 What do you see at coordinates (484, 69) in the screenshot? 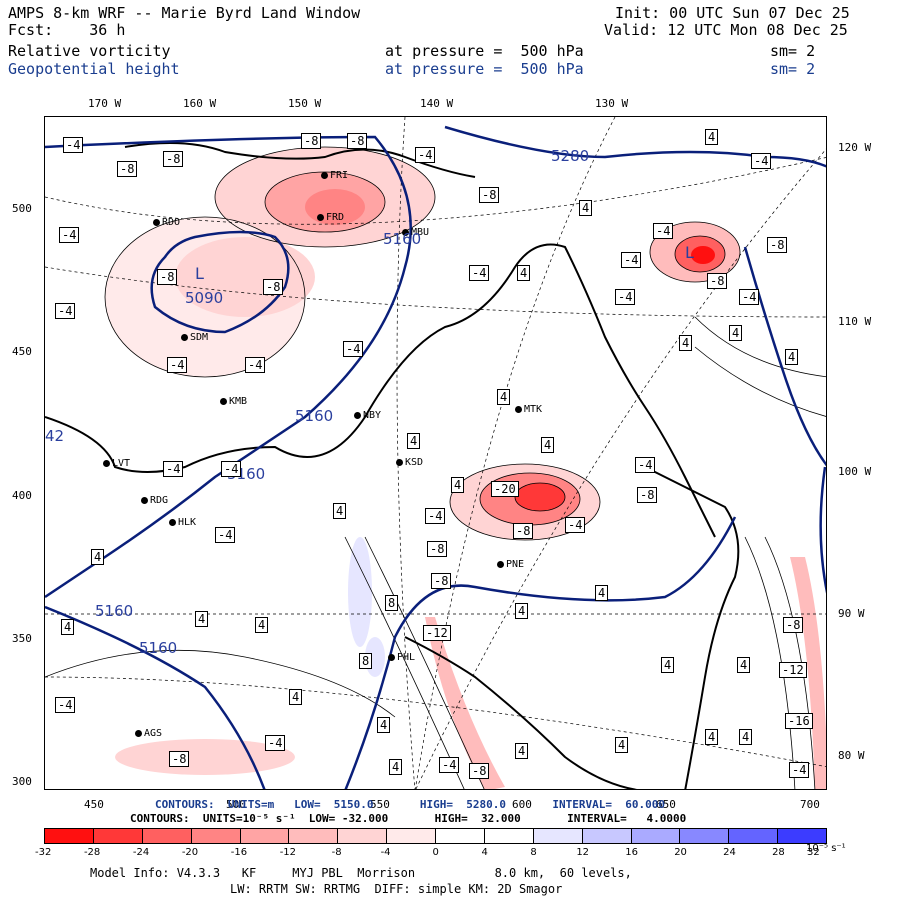
I see `field2-level: at pressure = 500 hPa` at bounding box center [484, 69].